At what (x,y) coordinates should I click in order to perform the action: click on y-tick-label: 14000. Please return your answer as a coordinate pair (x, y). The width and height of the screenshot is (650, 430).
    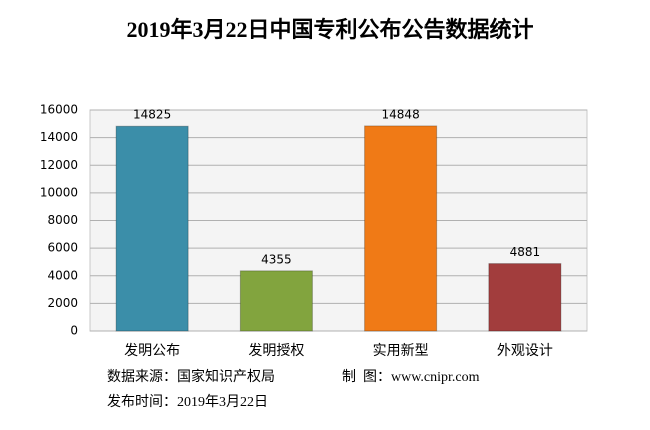
    Looking at the image, I should click on (59, 137).